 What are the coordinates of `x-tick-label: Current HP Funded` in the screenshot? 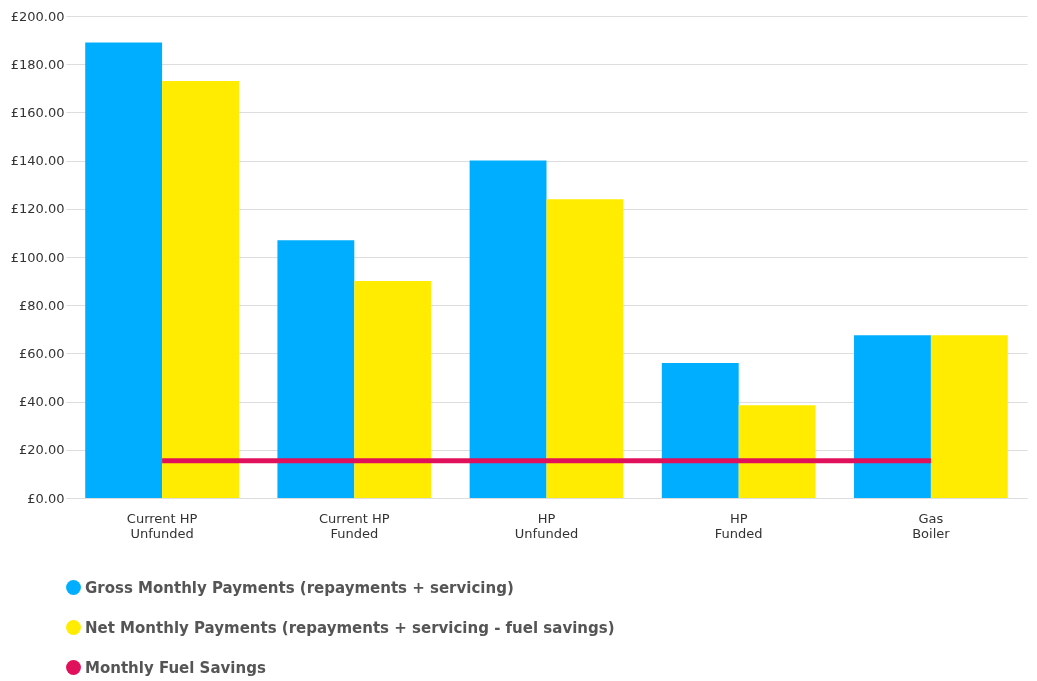 It's located at (354, 525).